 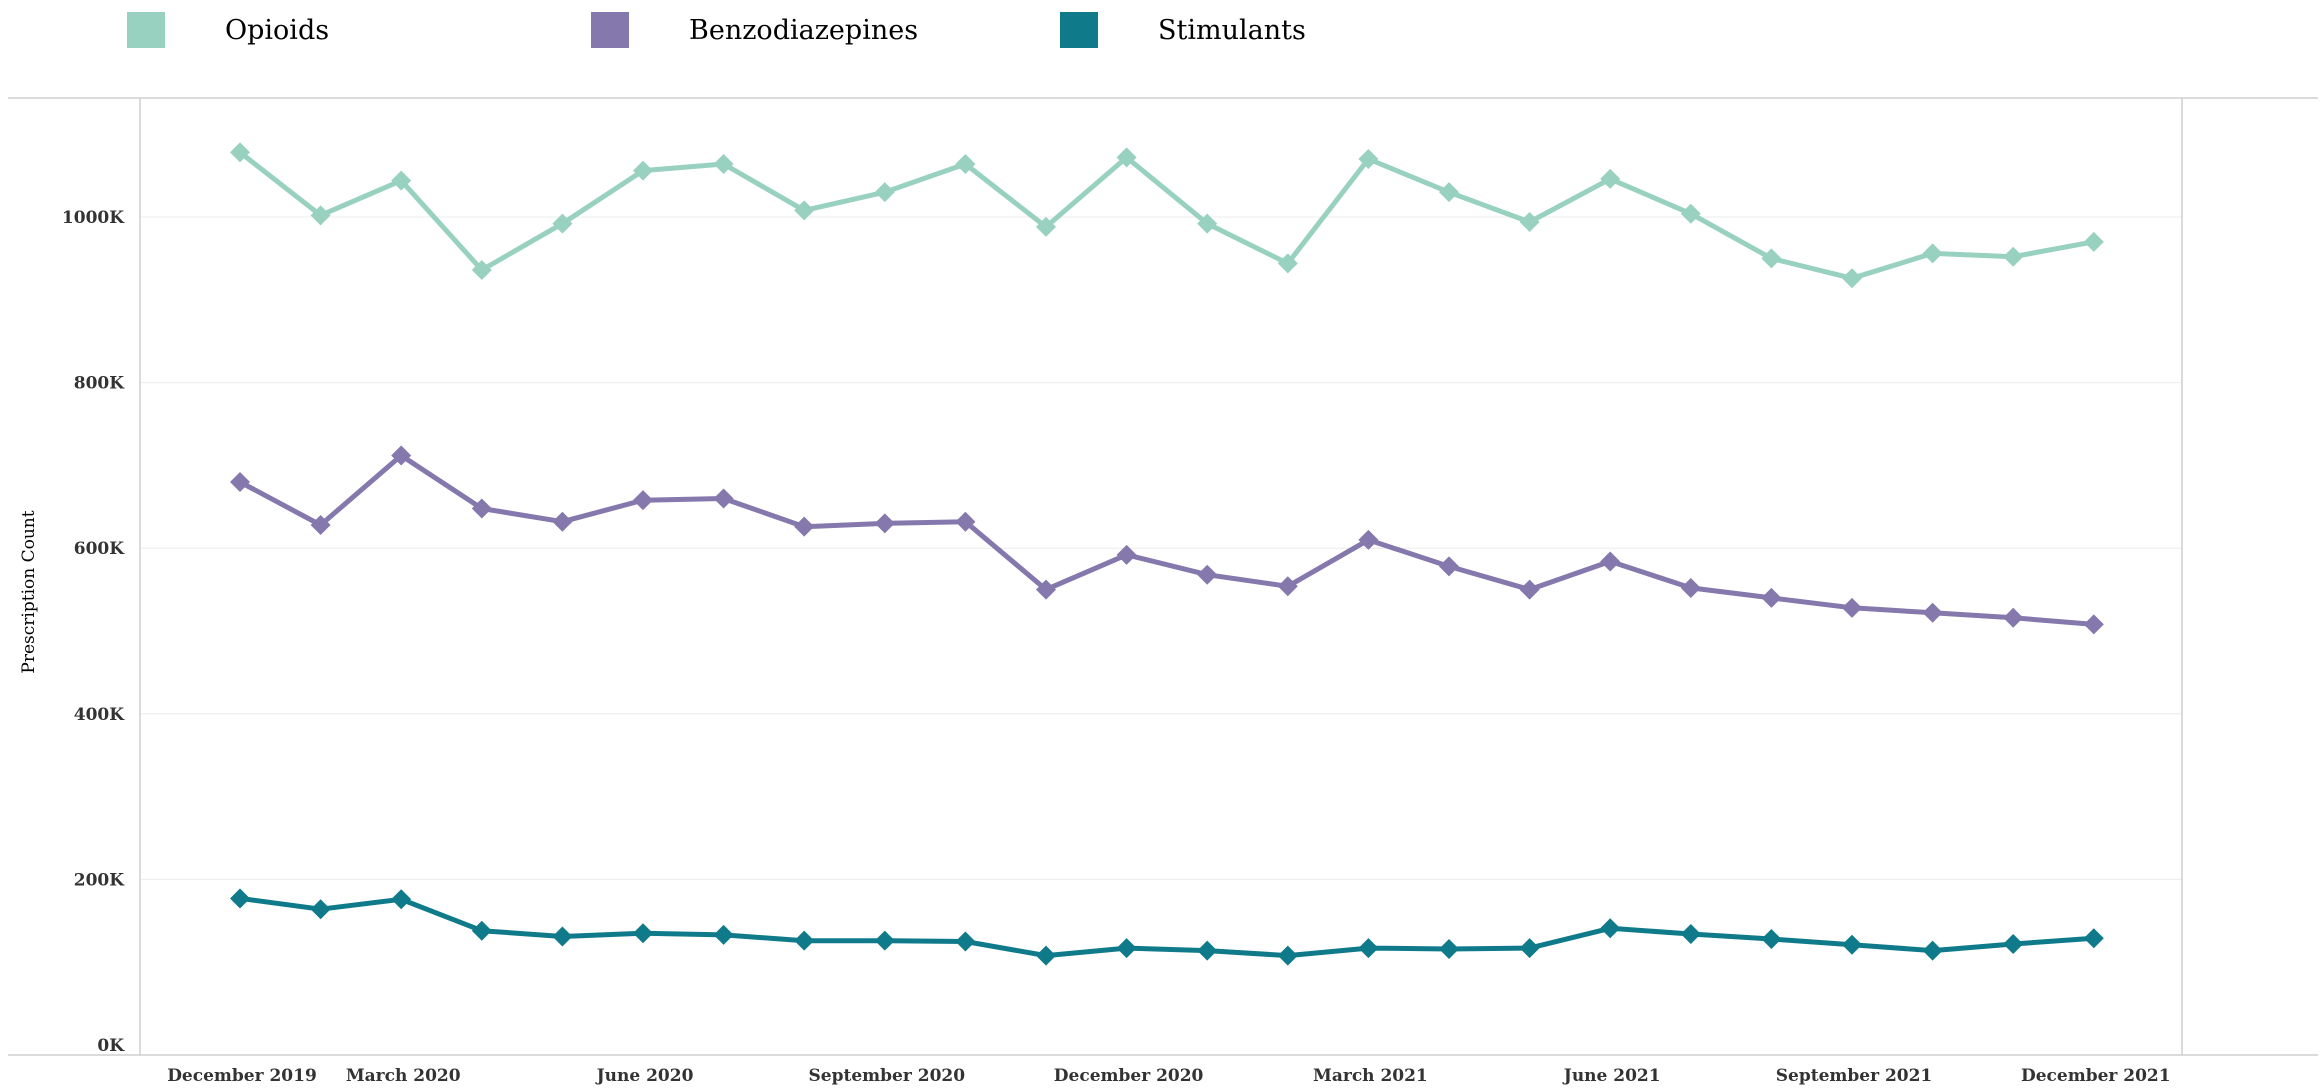 I want to click on series-benzodiazepines, so click(x=1167, y=540).